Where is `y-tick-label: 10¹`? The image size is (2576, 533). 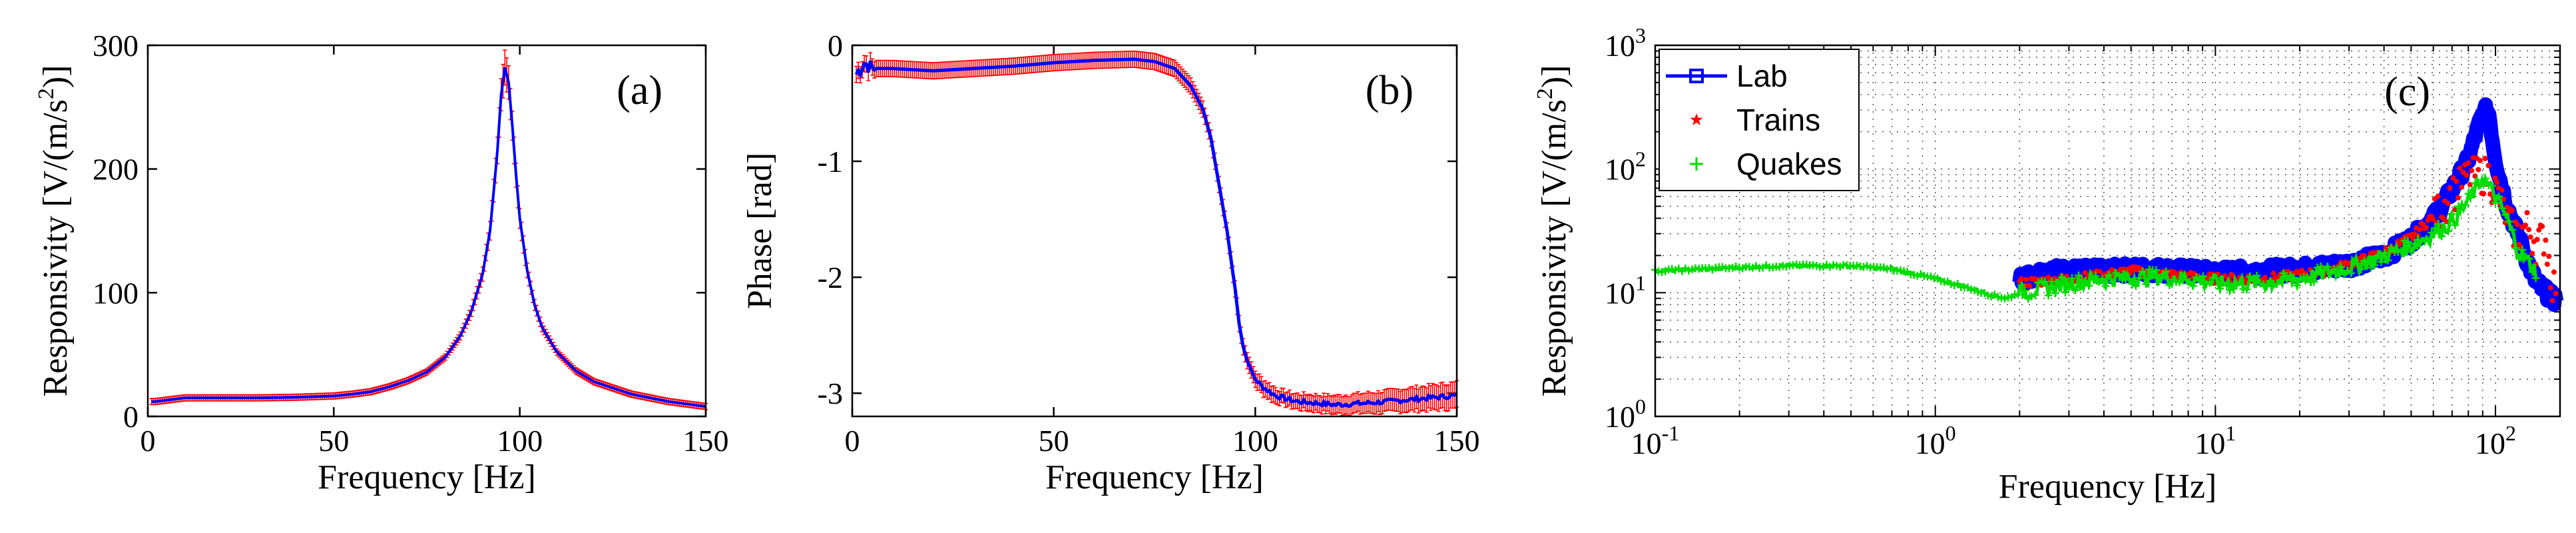 y-tick-label: 10¹ is located at coordinates (1626, 290).